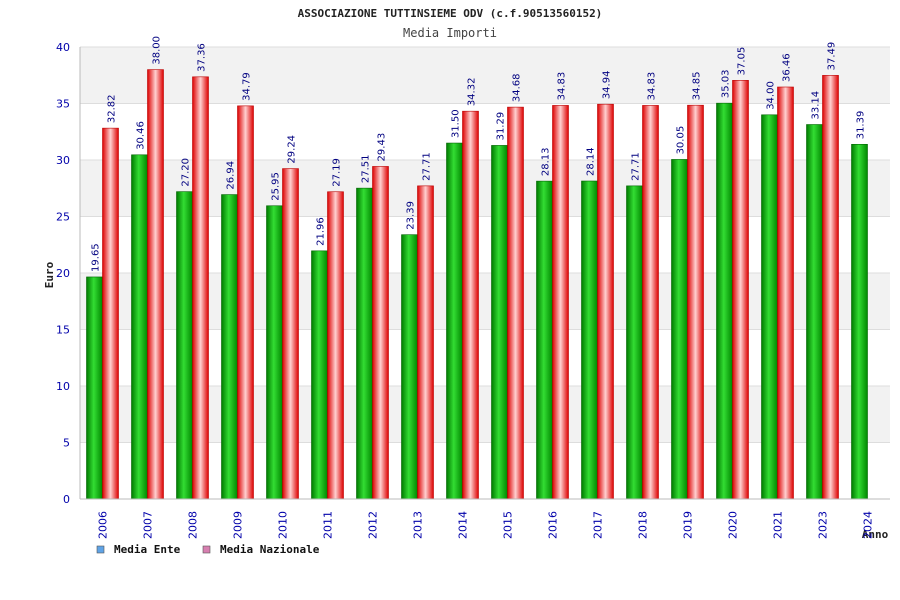  What do you see at coordinates (100, 549) in the screenshot?
I see `legend-swatch-ente` at bounding box center [100, 549].